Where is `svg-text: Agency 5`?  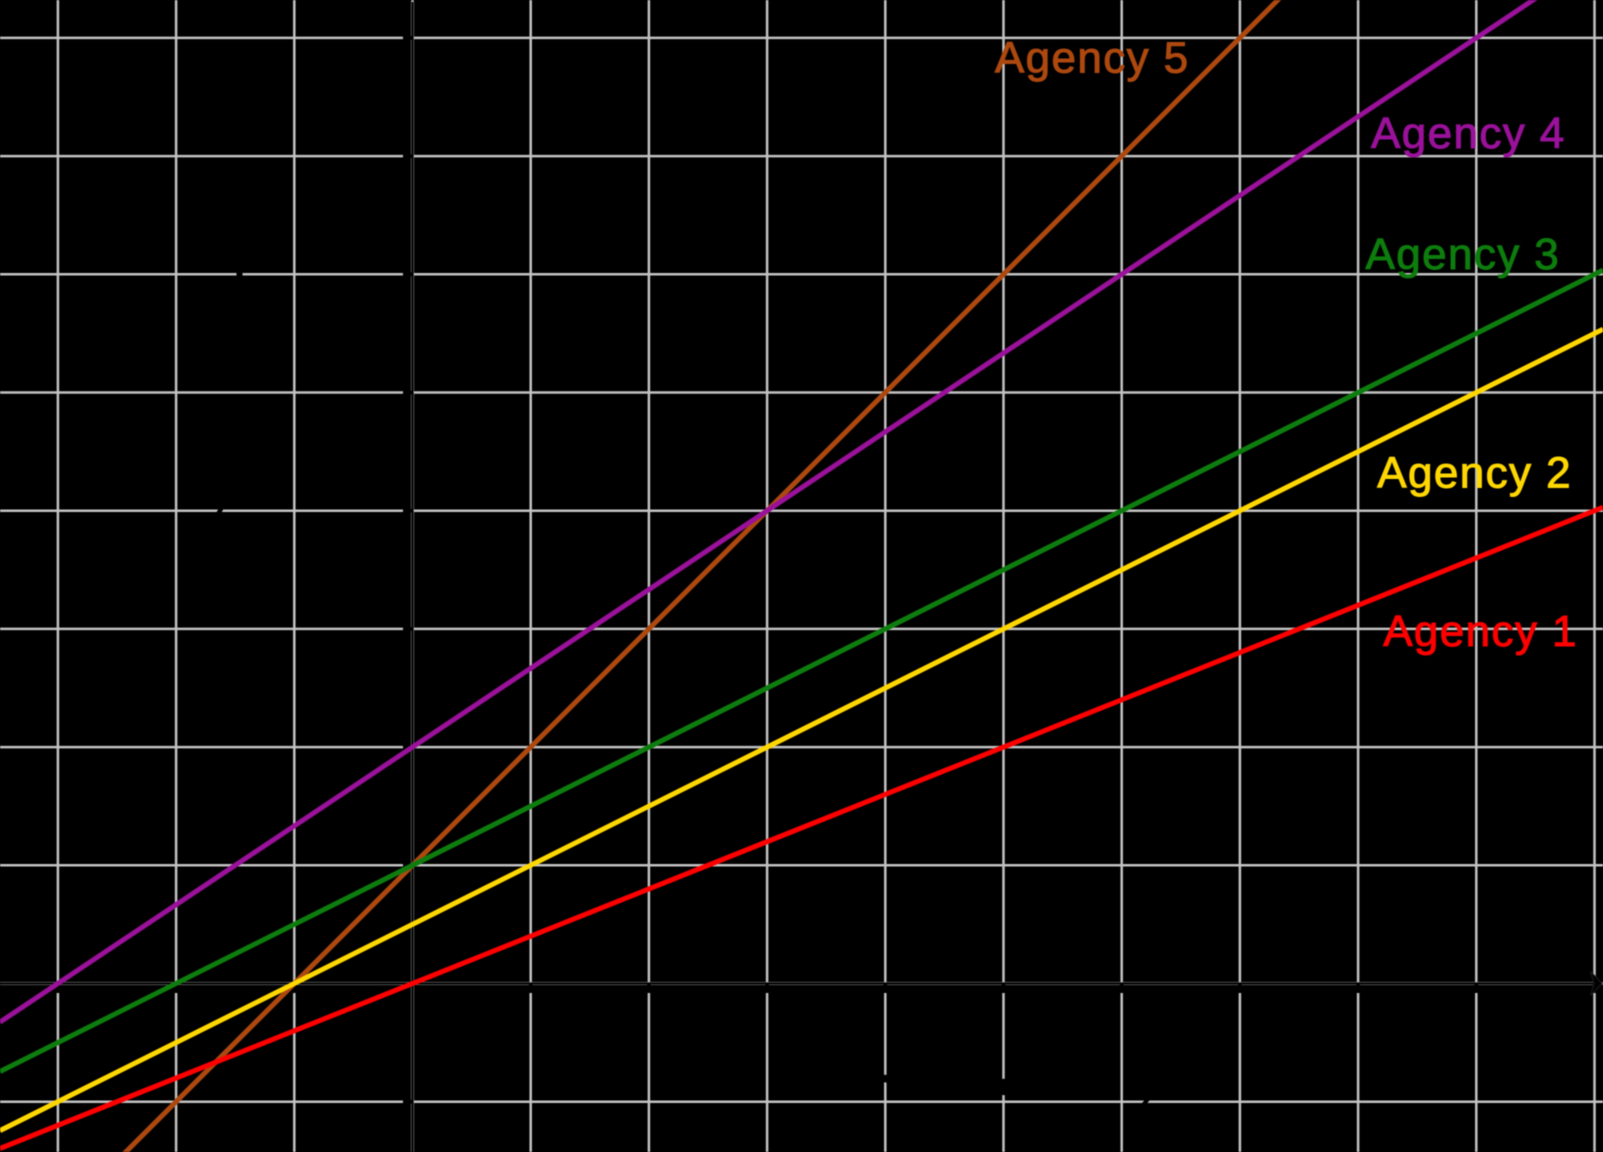
svg-text: Agency 5 is located at coordinates (1092, 57).